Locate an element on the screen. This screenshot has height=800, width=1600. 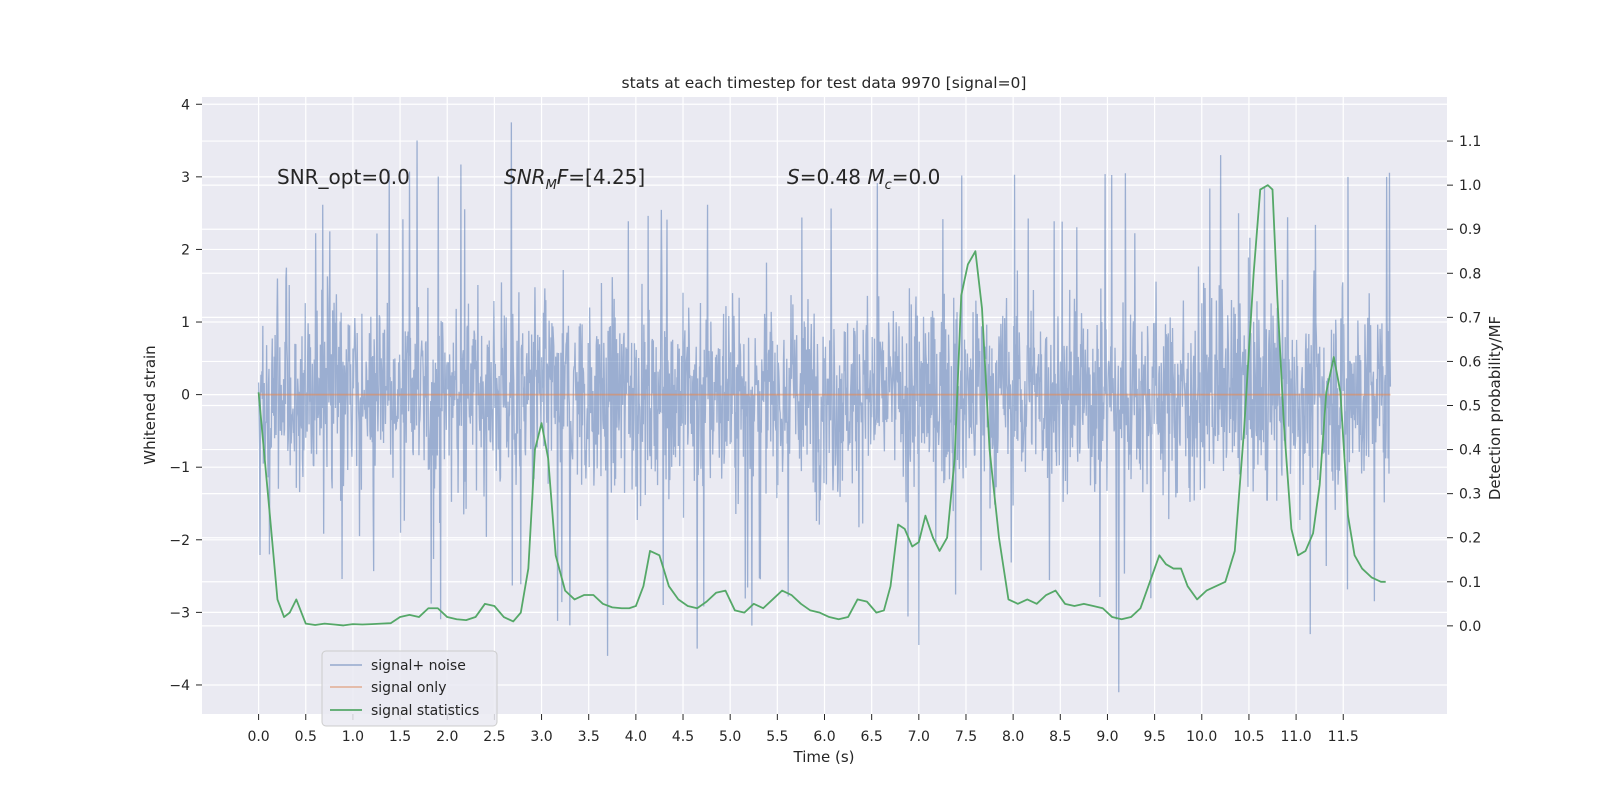
x-tick-label-11: 5.5 is located at coordinates (777, 737).